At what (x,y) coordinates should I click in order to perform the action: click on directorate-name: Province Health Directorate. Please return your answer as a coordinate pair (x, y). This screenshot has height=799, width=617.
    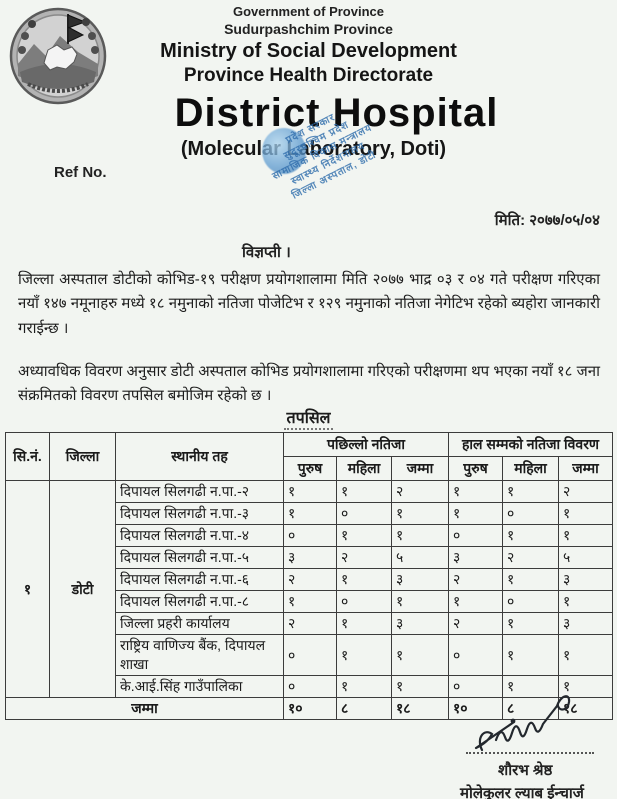
    Looking at the image, I should click on (308, 75).